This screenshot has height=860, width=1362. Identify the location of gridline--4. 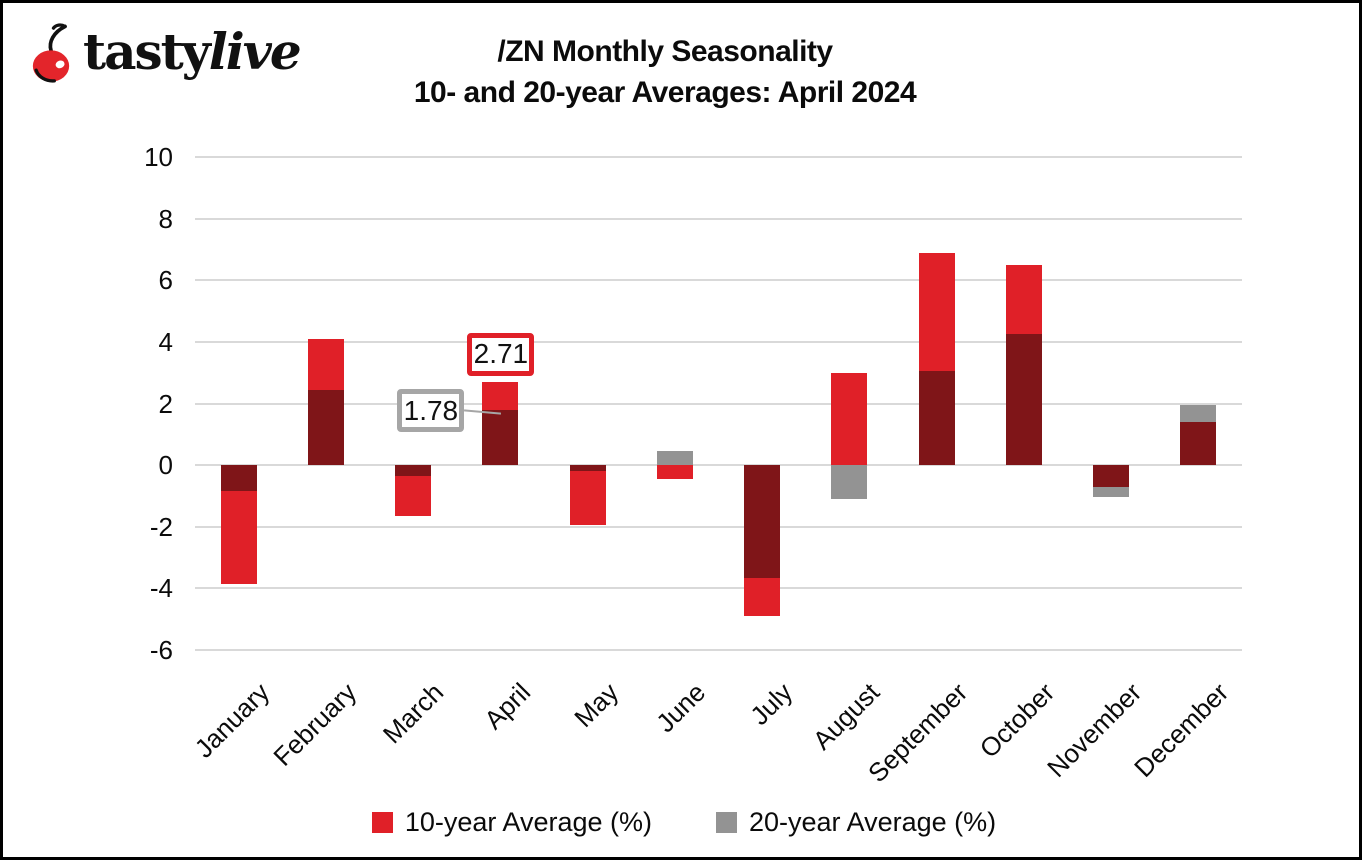
(718, 588).